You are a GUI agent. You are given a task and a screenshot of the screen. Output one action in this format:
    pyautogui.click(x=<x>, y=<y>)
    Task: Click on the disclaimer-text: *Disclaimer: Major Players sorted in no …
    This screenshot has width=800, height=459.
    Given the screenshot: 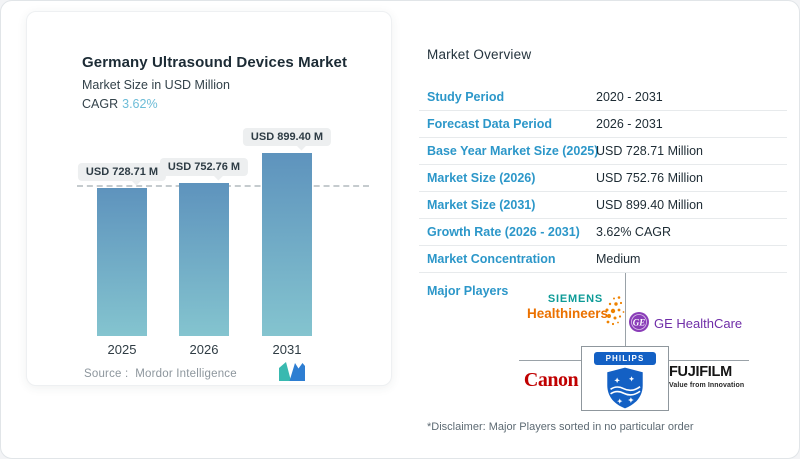 What is the action you would take?
    pyautogui.click(x=560, y=427)
    